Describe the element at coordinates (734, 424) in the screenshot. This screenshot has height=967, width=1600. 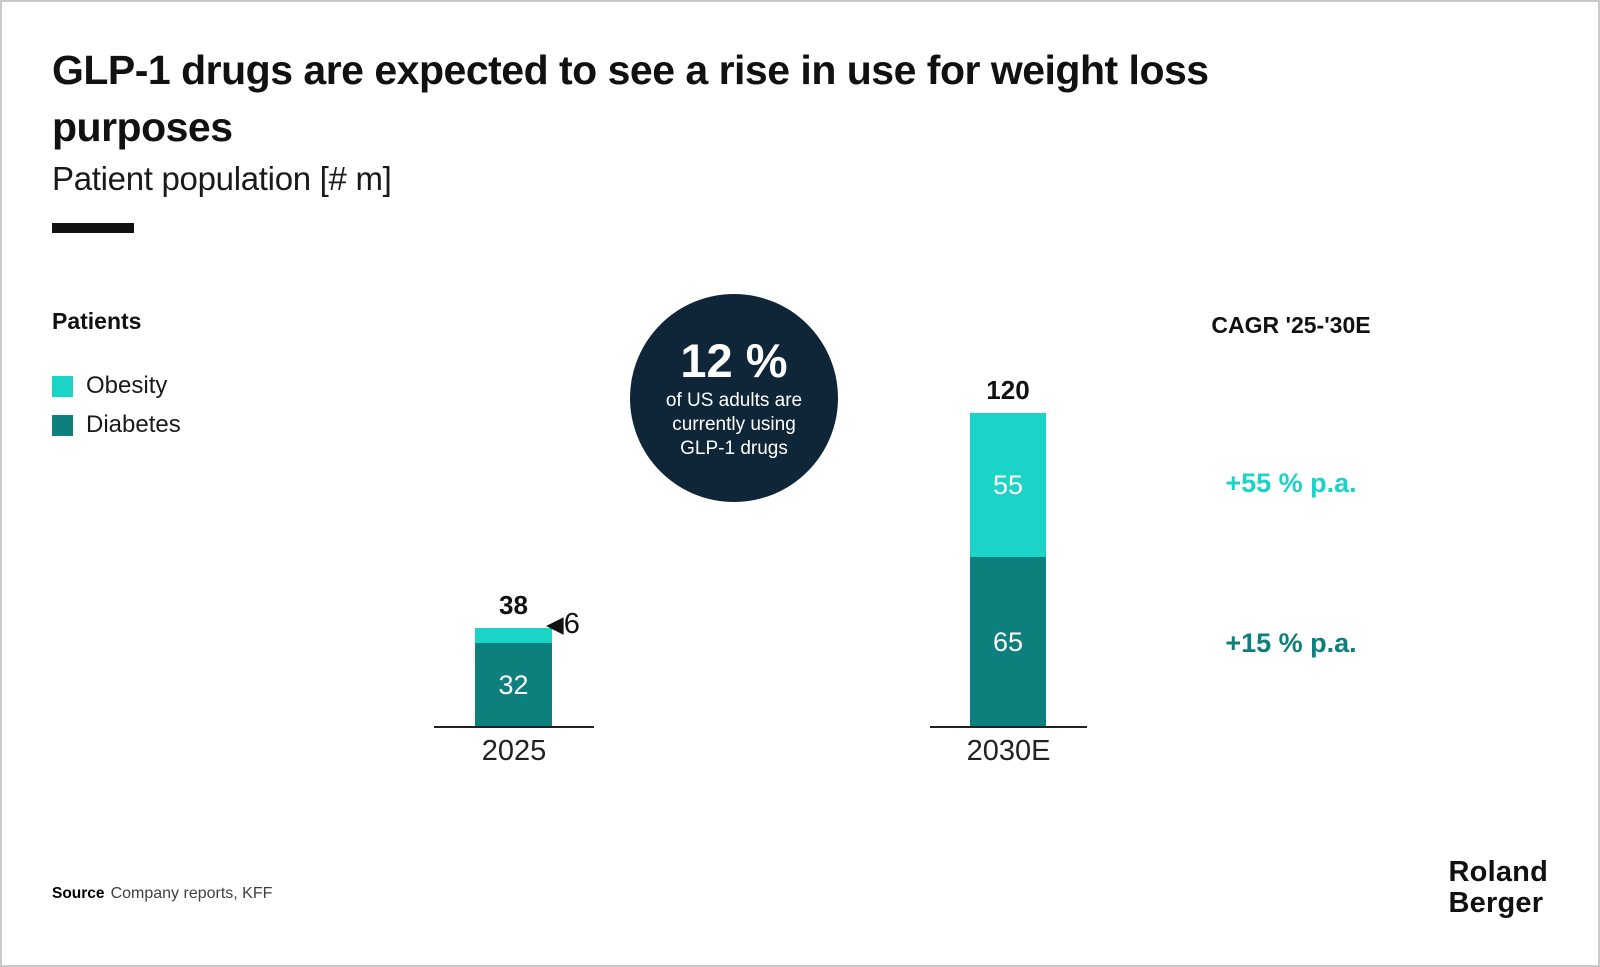
I see `callout-text-line: currently using` at that location.